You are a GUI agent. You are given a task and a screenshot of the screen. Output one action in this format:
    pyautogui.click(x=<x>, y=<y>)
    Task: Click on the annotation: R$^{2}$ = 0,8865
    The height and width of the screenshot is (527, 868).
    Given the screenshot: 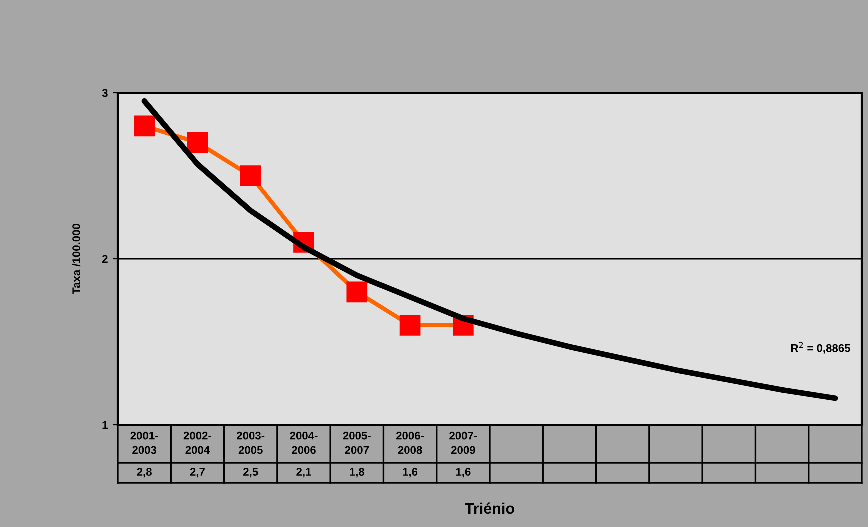 What is the action you would take?
    pyautogui.click(x=820, y=348)
    